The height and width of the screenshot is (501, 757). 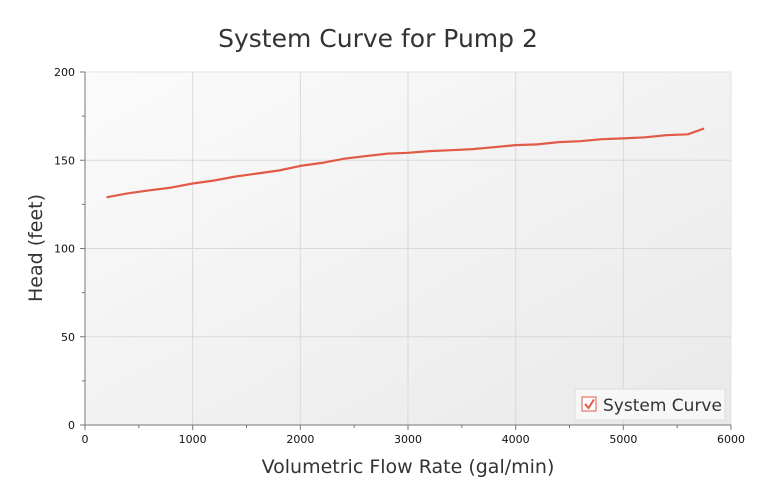 What do you see at coordinates (85, 439) in the screenshot?
I see `x-tick-label: 0` at bounding box center [85, 439].